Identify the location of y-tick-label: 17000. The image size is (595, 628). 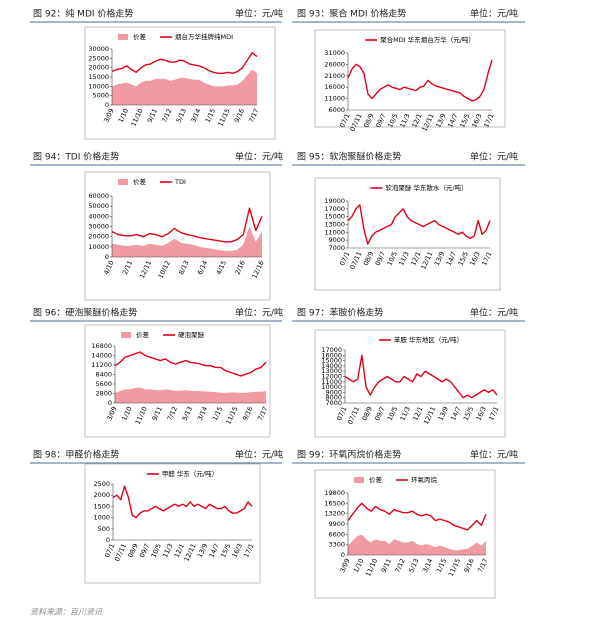
(331, 350).